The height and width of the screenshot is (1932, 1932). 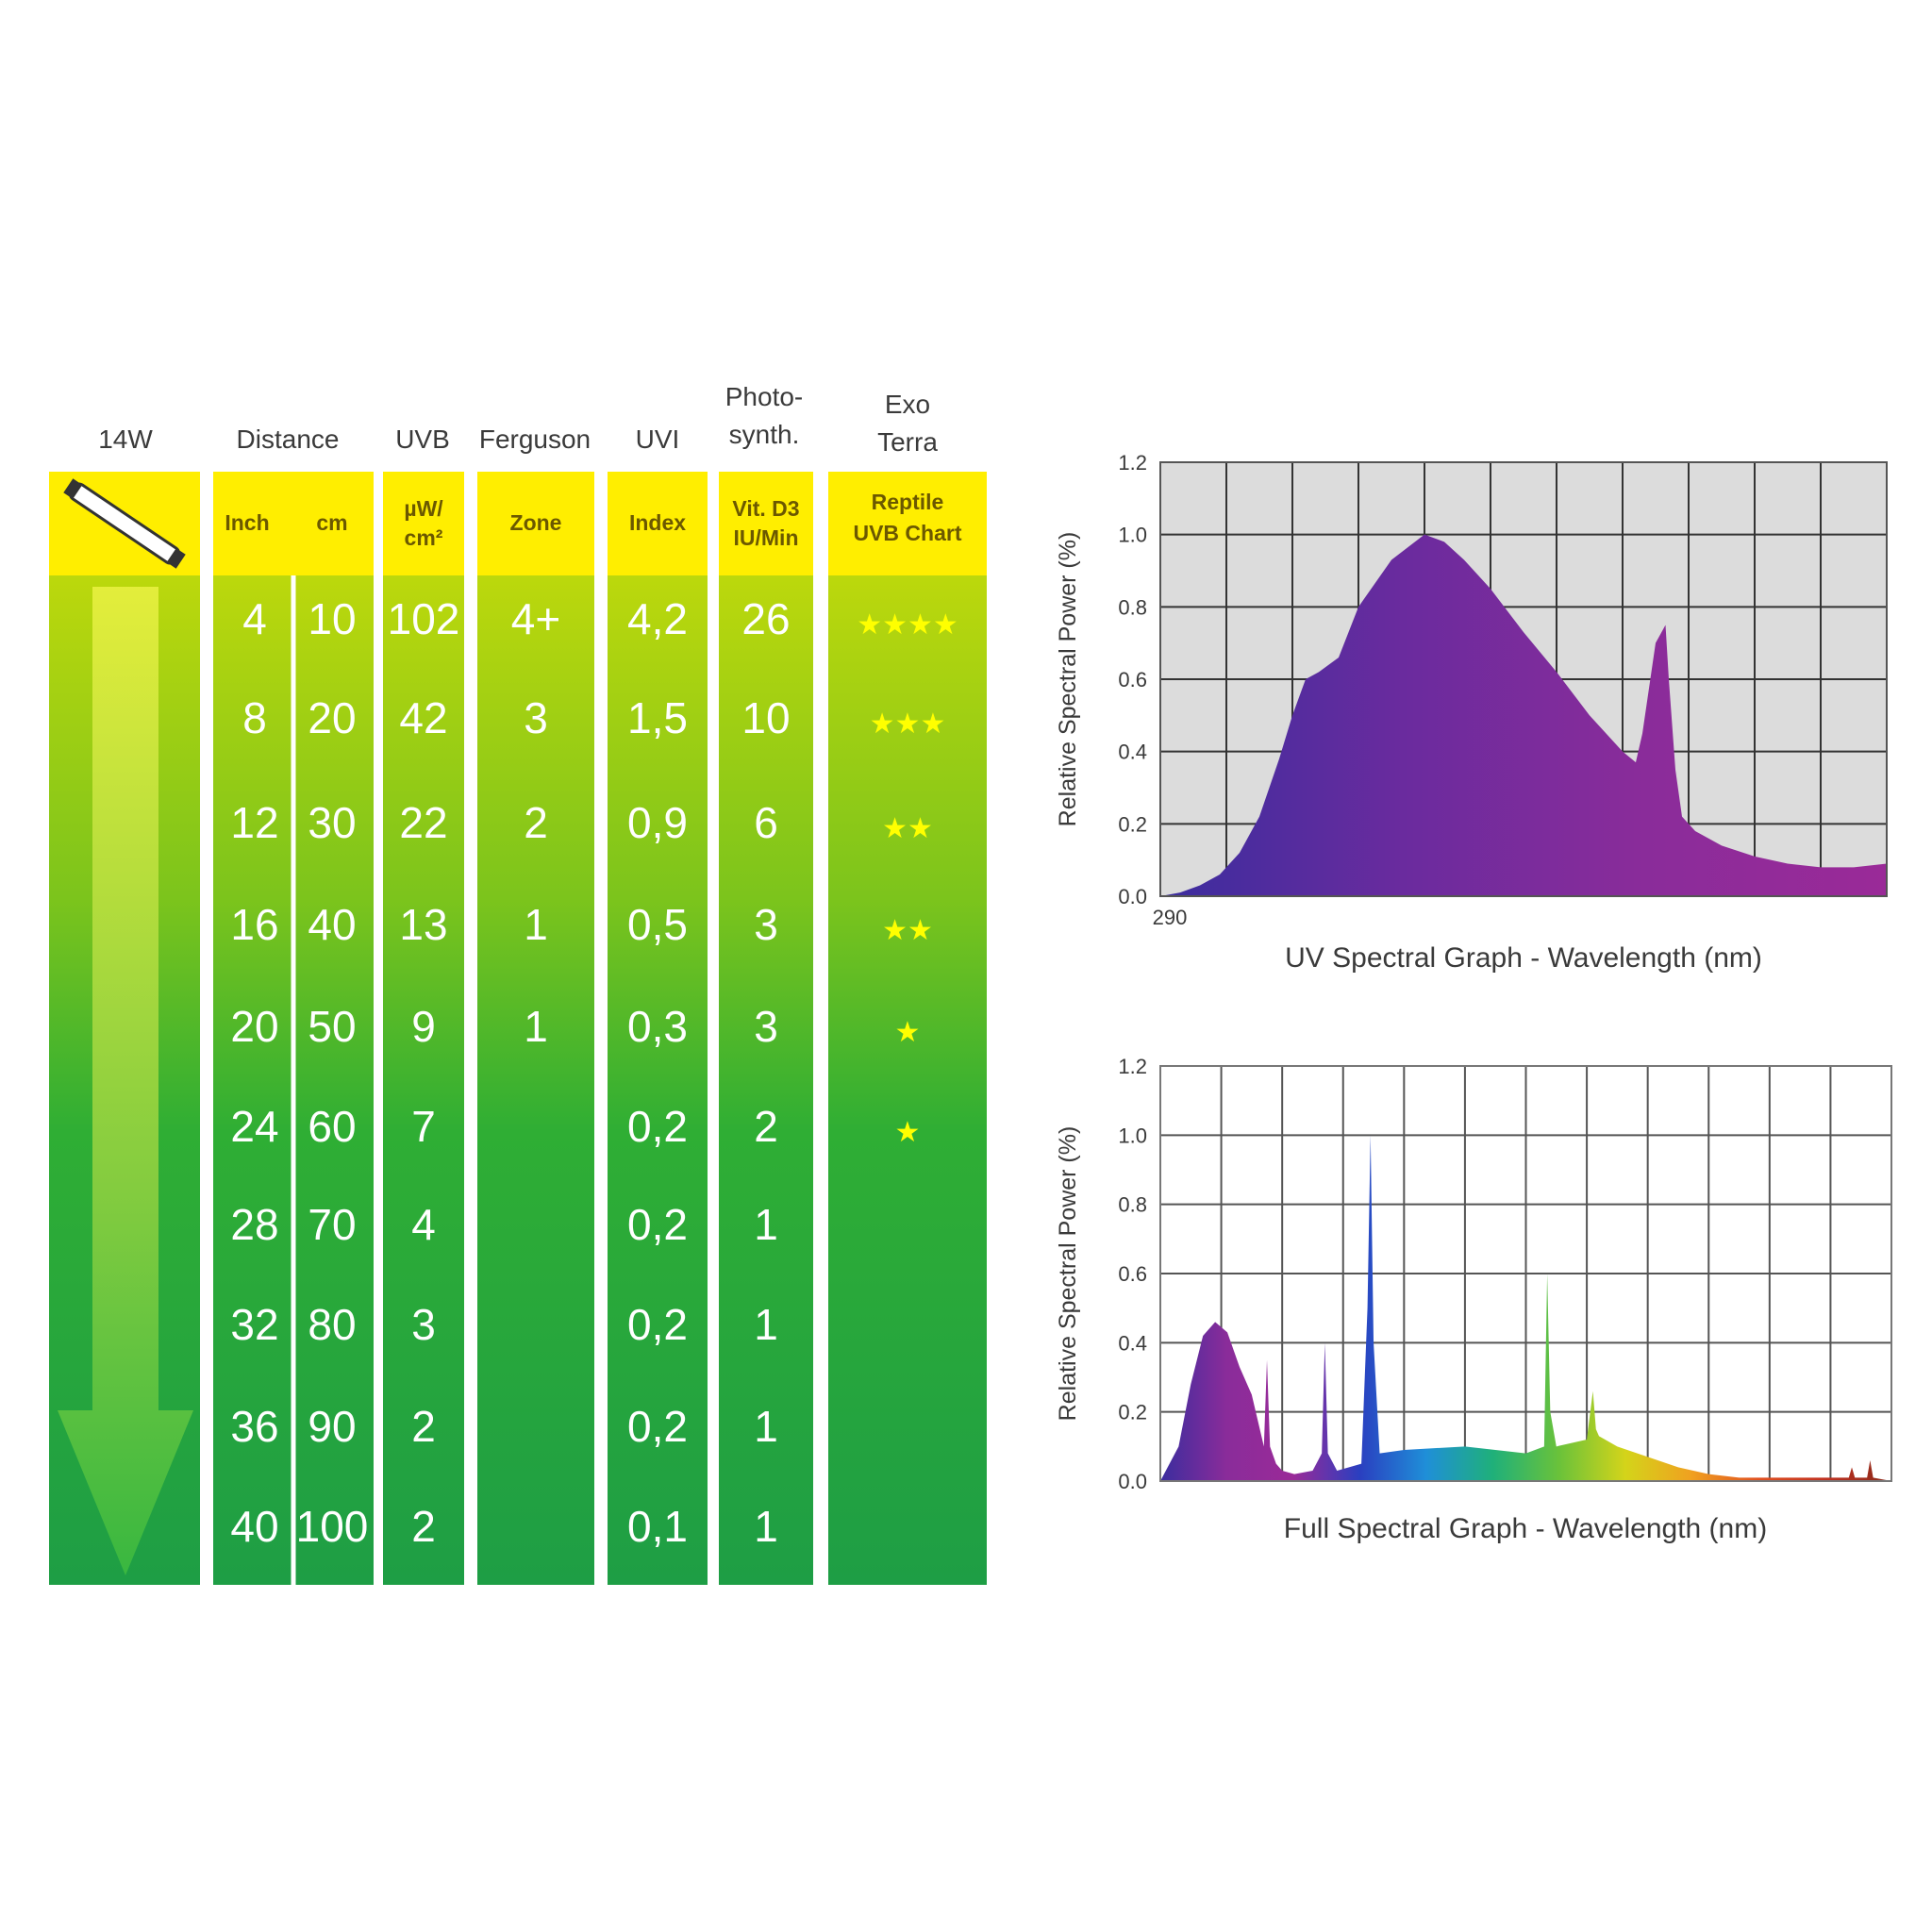 I want to click on cell-cm: 60, so click(x=332, y=1126).